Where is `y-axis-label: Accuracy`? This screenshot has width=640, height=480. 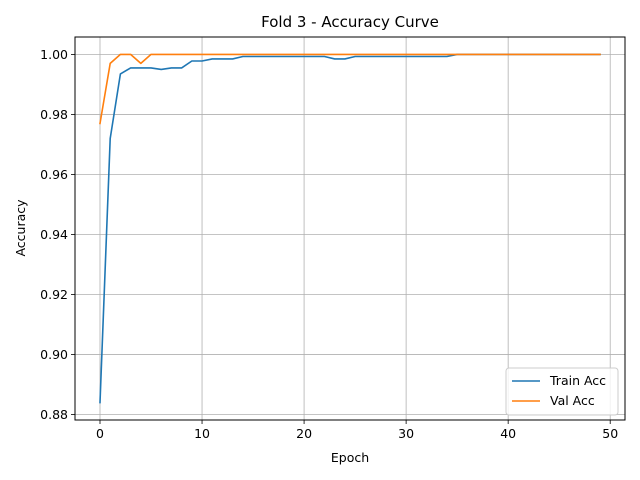
y-axis-label: Accuracy is located at coordinates (20, 228).